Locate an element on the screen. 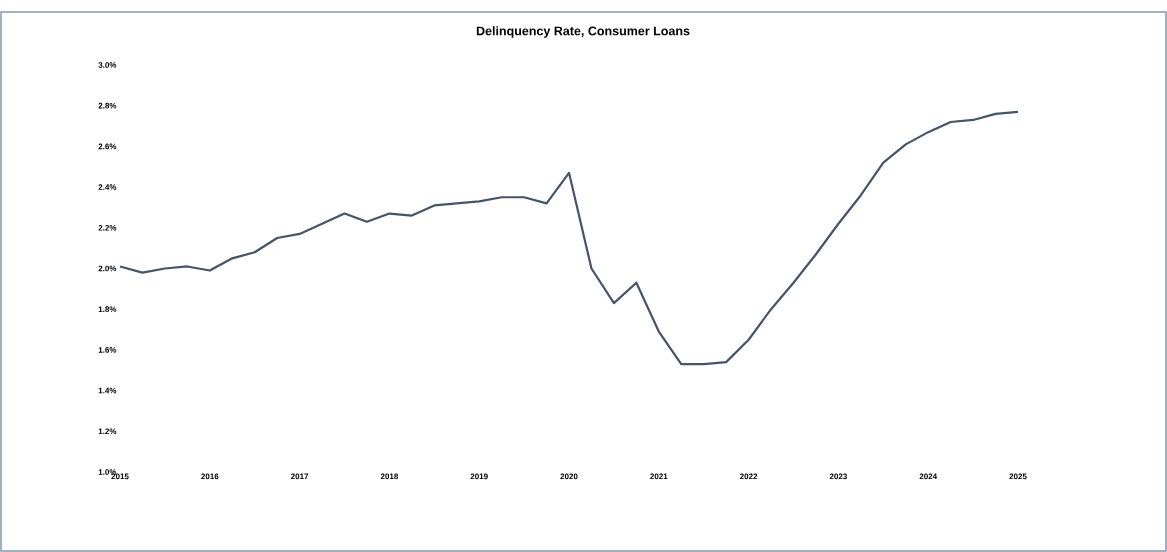 The image size is (1167, 552). x-tick-label: 2023 is located at coordinates (838, 476).